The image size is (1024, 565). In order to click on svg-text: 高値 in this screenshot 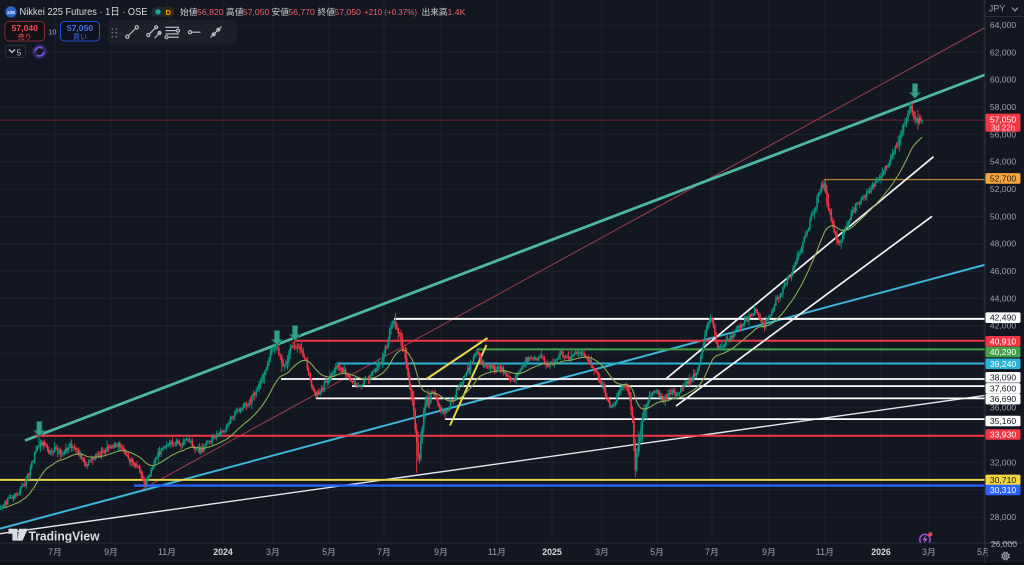, I will do `click(235, 11)`.